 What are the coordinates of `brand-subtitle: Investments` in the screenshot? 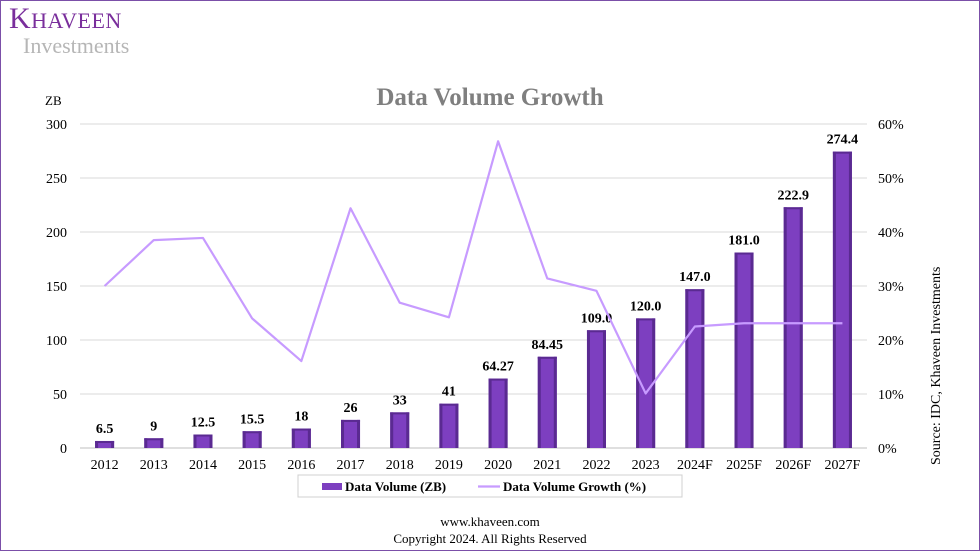 It's located at (76, 45).